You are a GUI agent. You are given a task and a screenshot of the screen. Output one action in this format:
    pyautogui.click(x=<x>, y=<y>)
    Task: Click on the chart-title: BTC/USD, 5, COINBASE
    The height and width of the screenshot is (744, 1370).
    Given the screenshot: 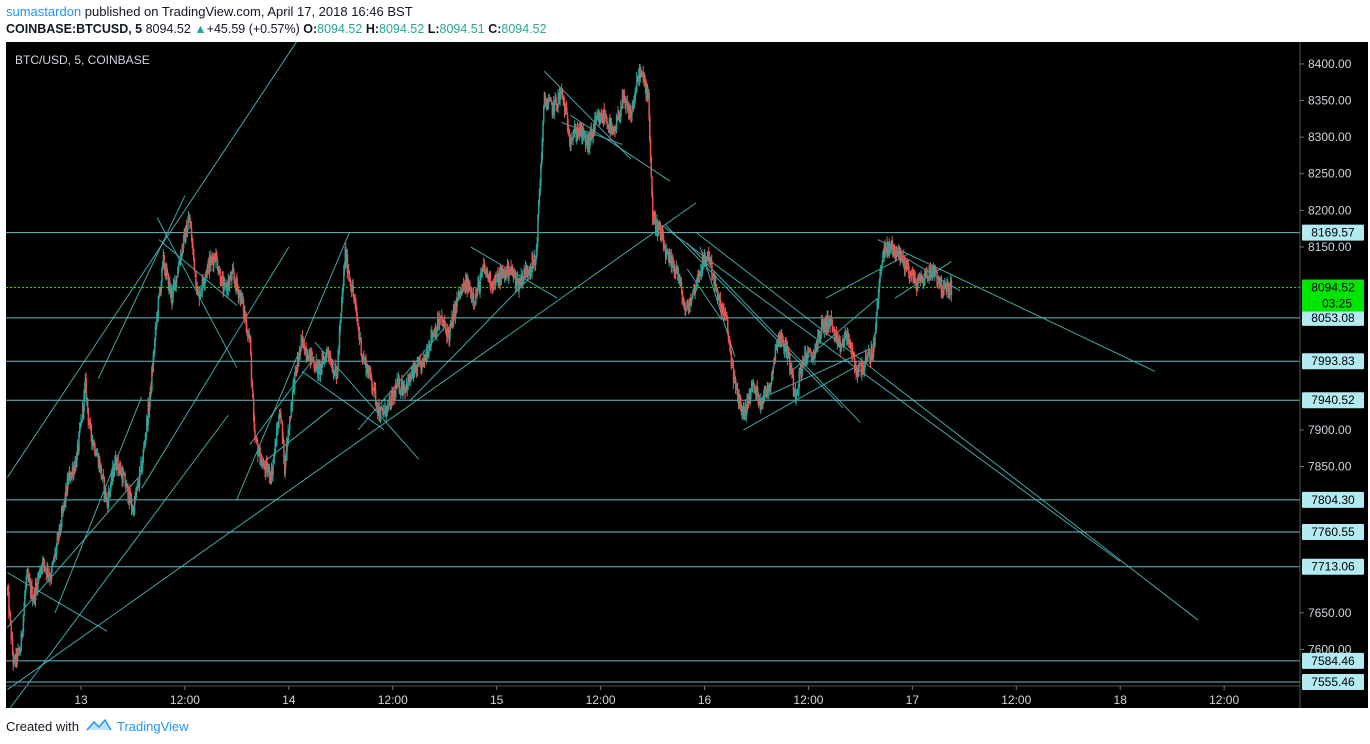 What is the action you would take?
    pyautogui.click(x=82, y=60)
    